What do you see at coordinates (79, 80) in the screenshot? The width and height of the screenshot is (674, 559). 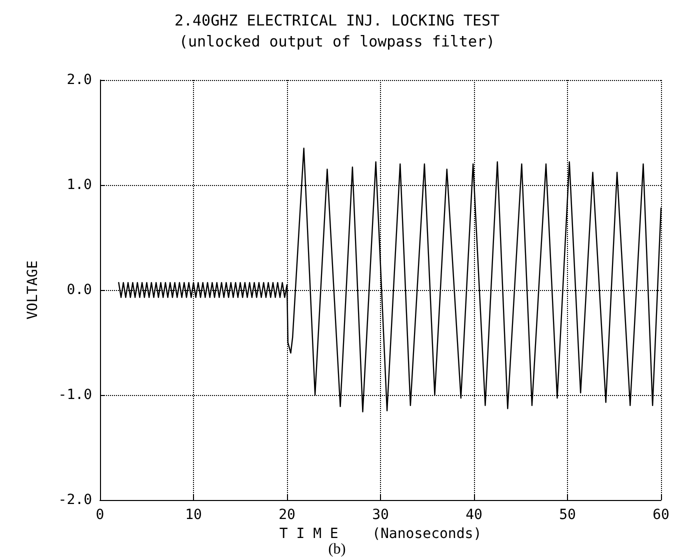 I see `y-tick-label: 2.0` at bounding box center [79, 80].